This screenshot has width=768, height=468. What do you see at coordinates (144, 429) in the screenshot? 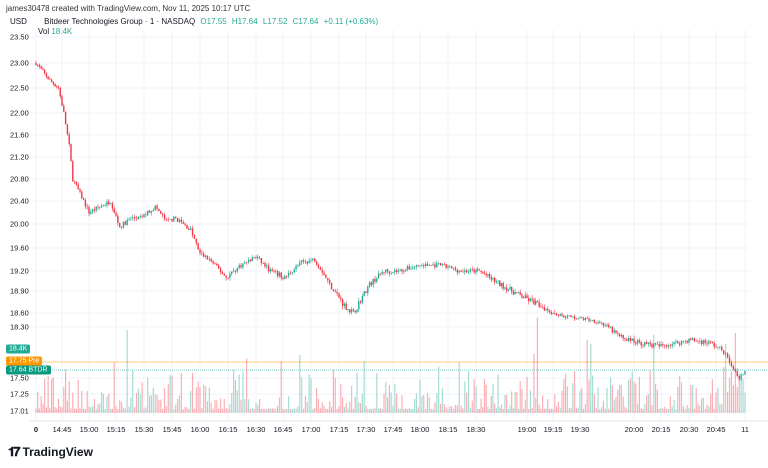
I see `time-tick-label: 15:30` at bounding box center [144, 429].